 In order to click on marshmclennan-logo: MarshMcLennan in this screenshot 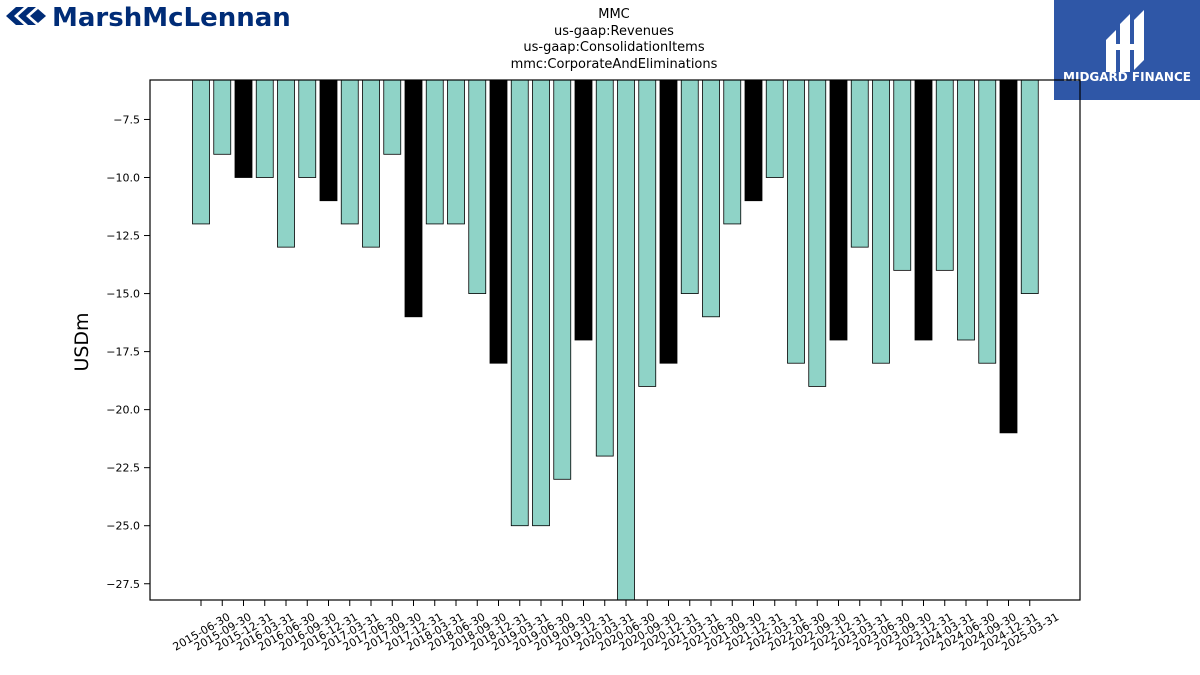, I will do `click(149, 17)`.